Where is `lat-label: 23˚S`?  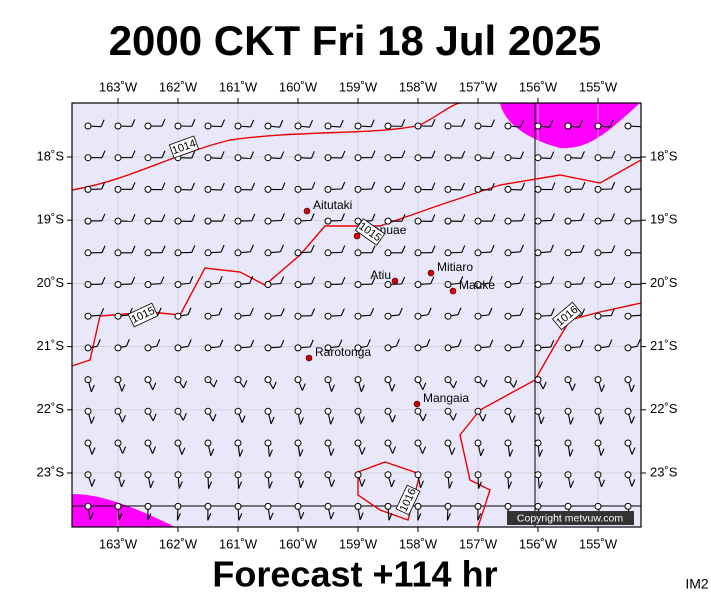 lat-label: 23˚S is located at coordinates (51, 471).